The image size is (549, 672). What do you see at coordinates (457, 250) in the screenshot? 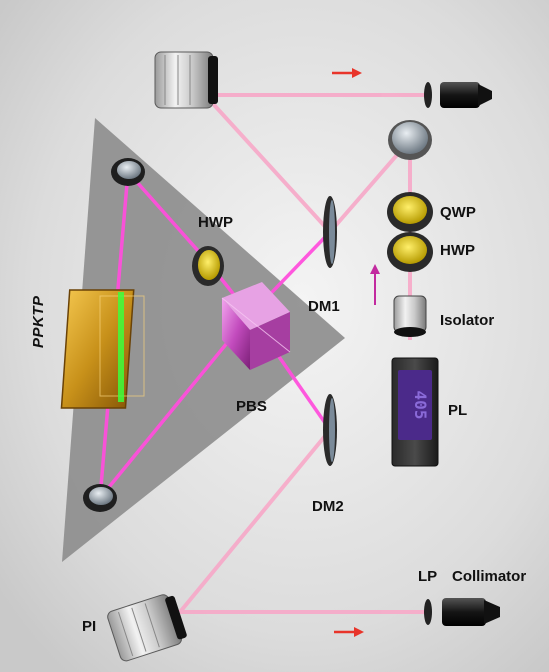
I see `hwp-pump-label: HWP` at bounding box center [457, 250].